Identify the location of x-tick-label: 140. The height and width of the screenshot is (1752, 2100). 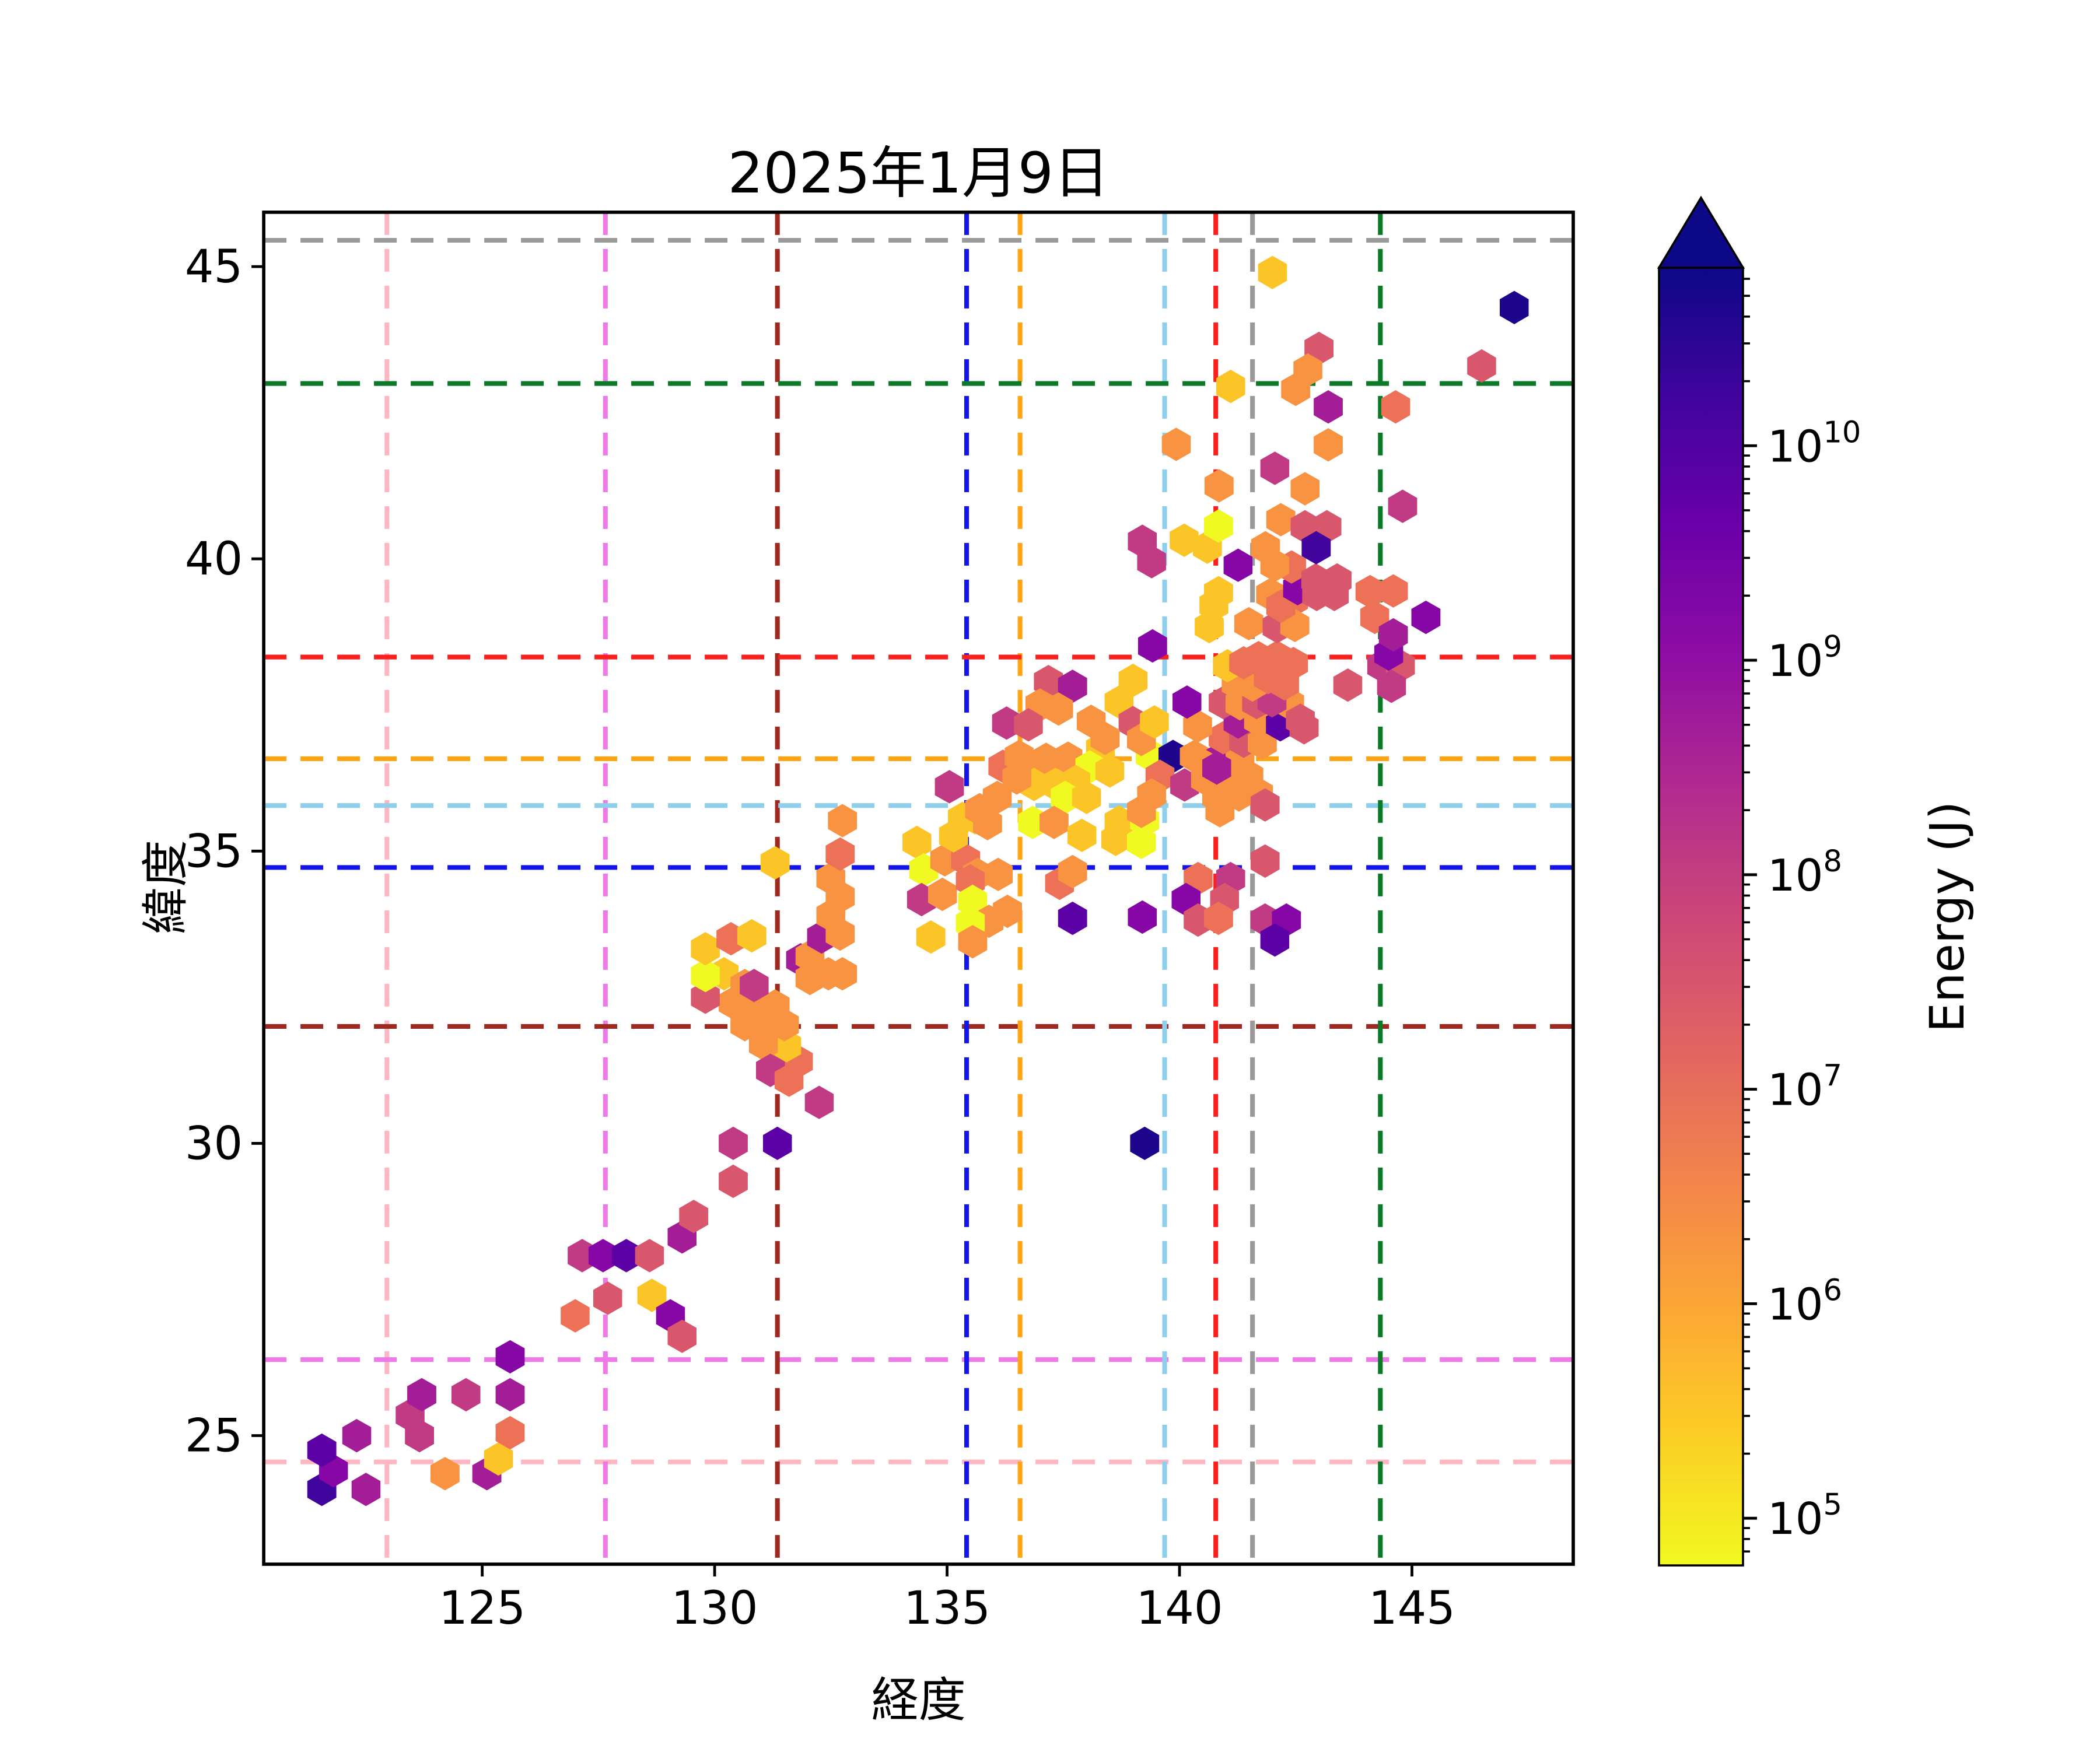
(1179, 1608).